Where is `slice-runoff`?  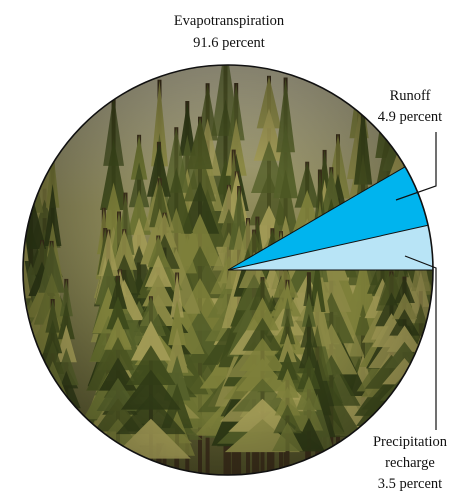
slice-runoff is located at coordinates (328, 218).